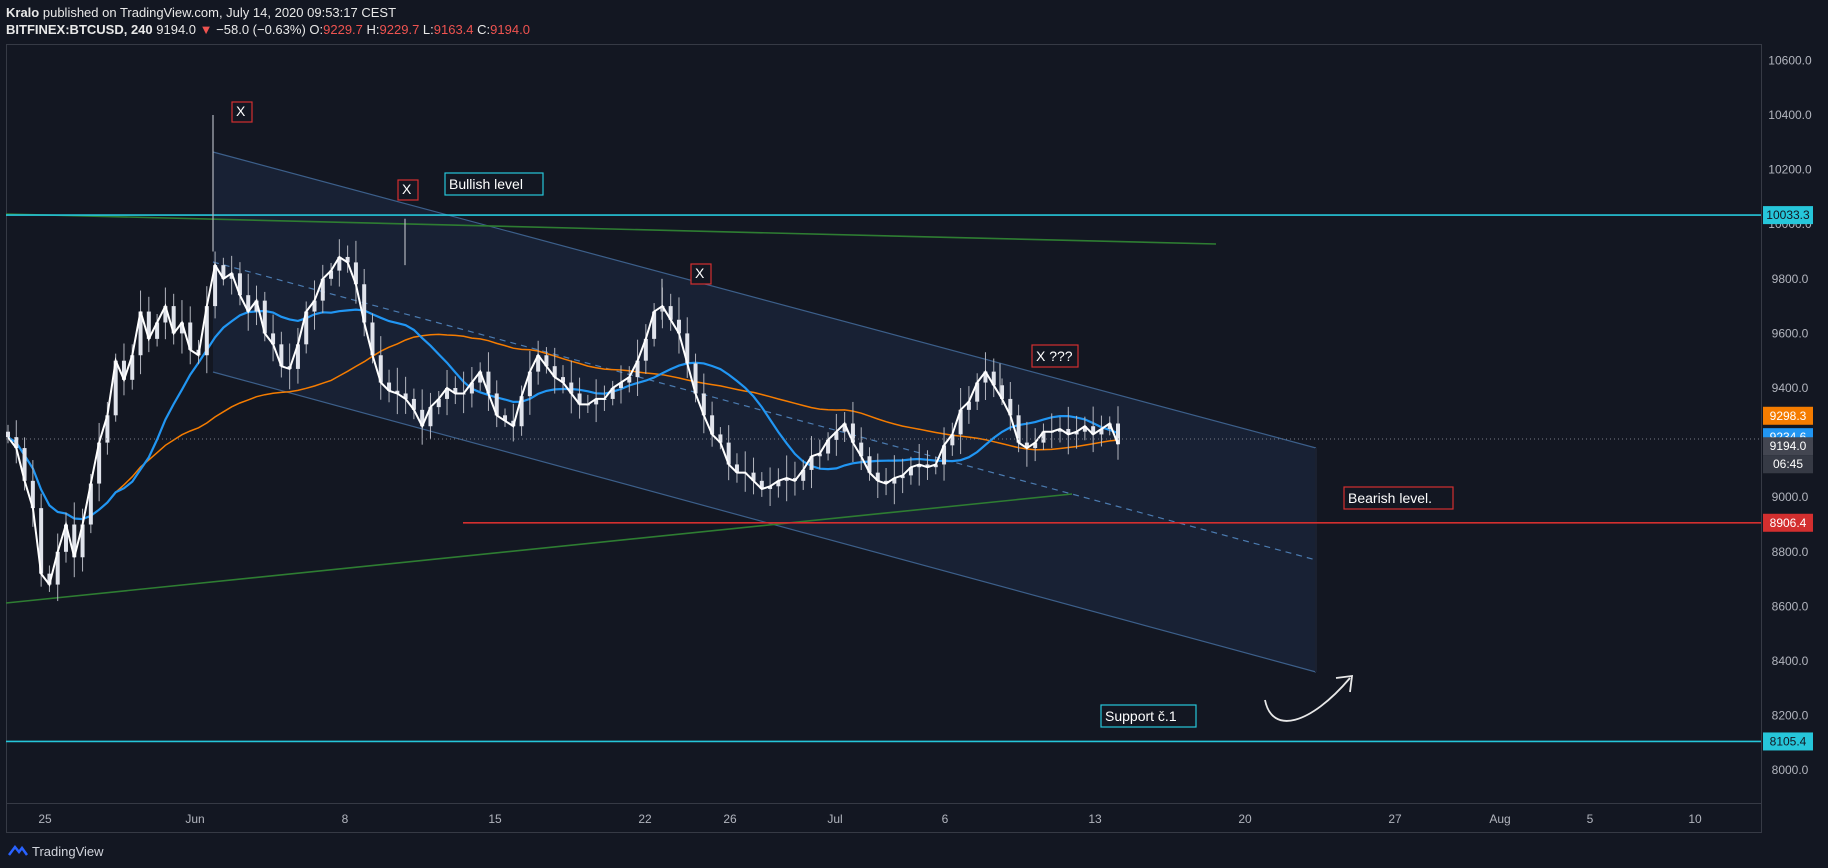 This screenshot has height=868, width=1828. Describe the element at coordinates (1790, 552) in the screenshot. I see `y-tick-label: 8800.0` at that location.